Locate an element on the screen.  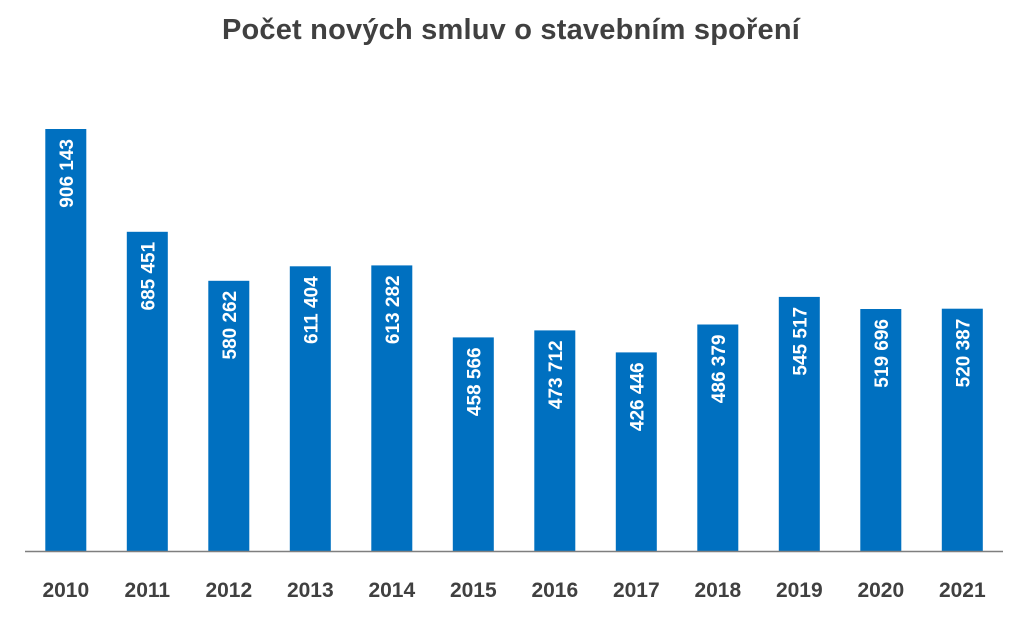
bar-2014 is located at coordinates (392, 408).